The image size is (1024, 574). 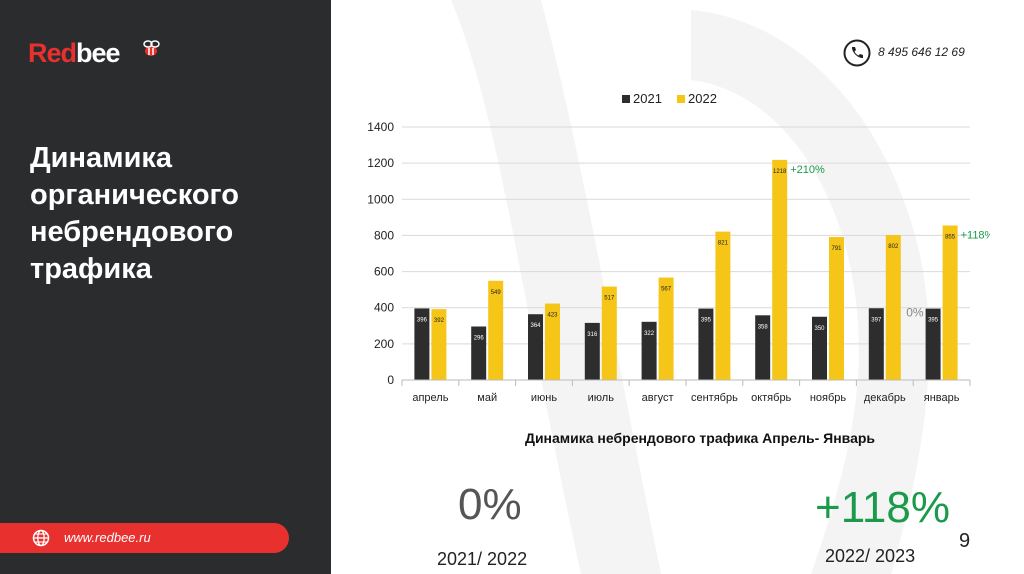 I want to click on redbee-logo: Redbee, so click(x=74, y=53).